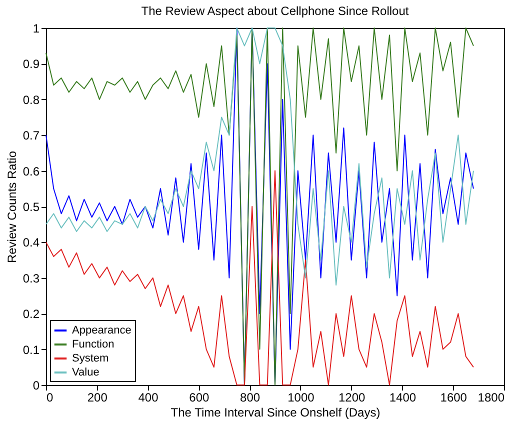  I want to click on x-tick-label: 1600, so click(454, 397).